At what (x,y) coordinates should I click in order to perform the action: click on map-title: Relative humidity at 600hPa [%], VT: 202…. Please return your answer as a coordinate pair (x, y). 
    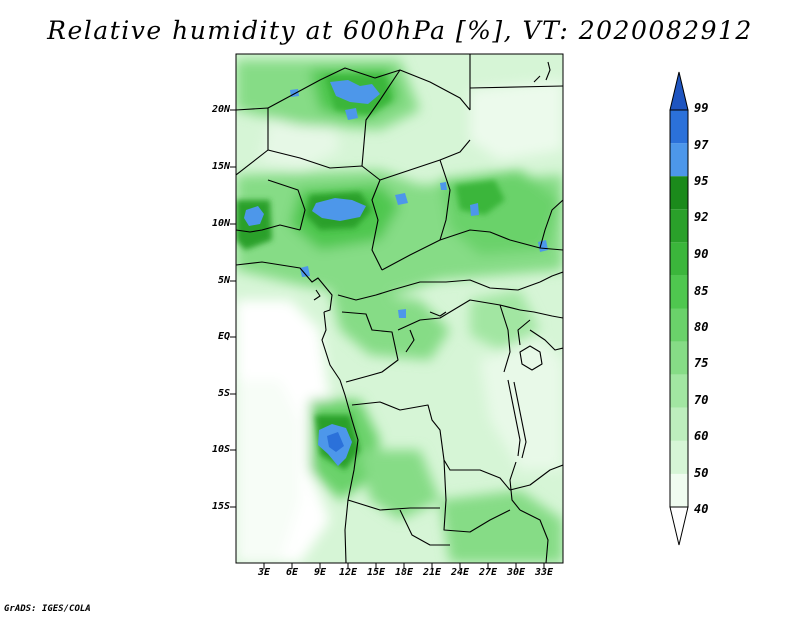
    Looking at the image, I should click on (400, 30).